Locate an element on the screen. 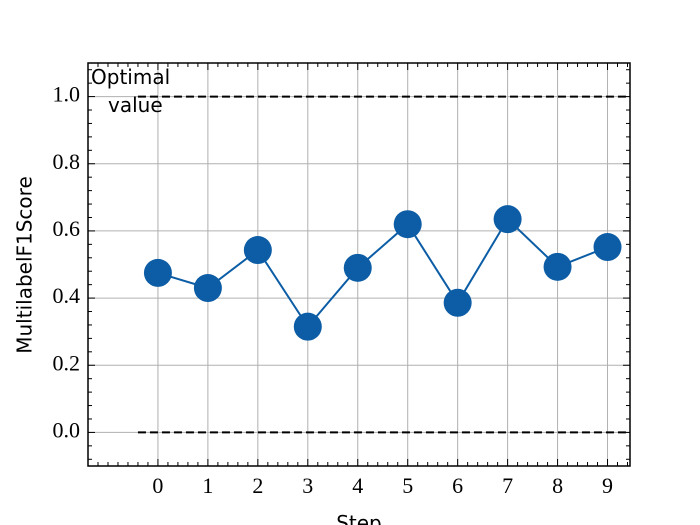  y-tick-label: 0.0 is located at coordinates (67, 429).